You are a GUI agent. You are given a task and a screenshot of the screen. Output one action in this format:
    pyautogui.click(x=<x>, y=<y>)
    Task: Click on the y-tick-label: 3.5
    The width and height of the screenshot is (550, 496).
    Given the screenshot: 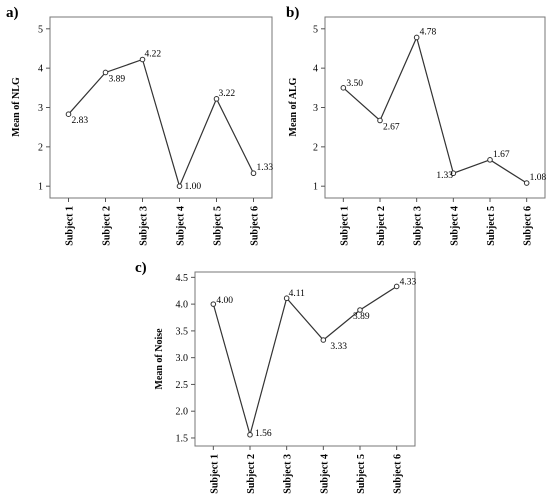 What is the action you would take?
    pyautogui.click(x=182, y=331)
    